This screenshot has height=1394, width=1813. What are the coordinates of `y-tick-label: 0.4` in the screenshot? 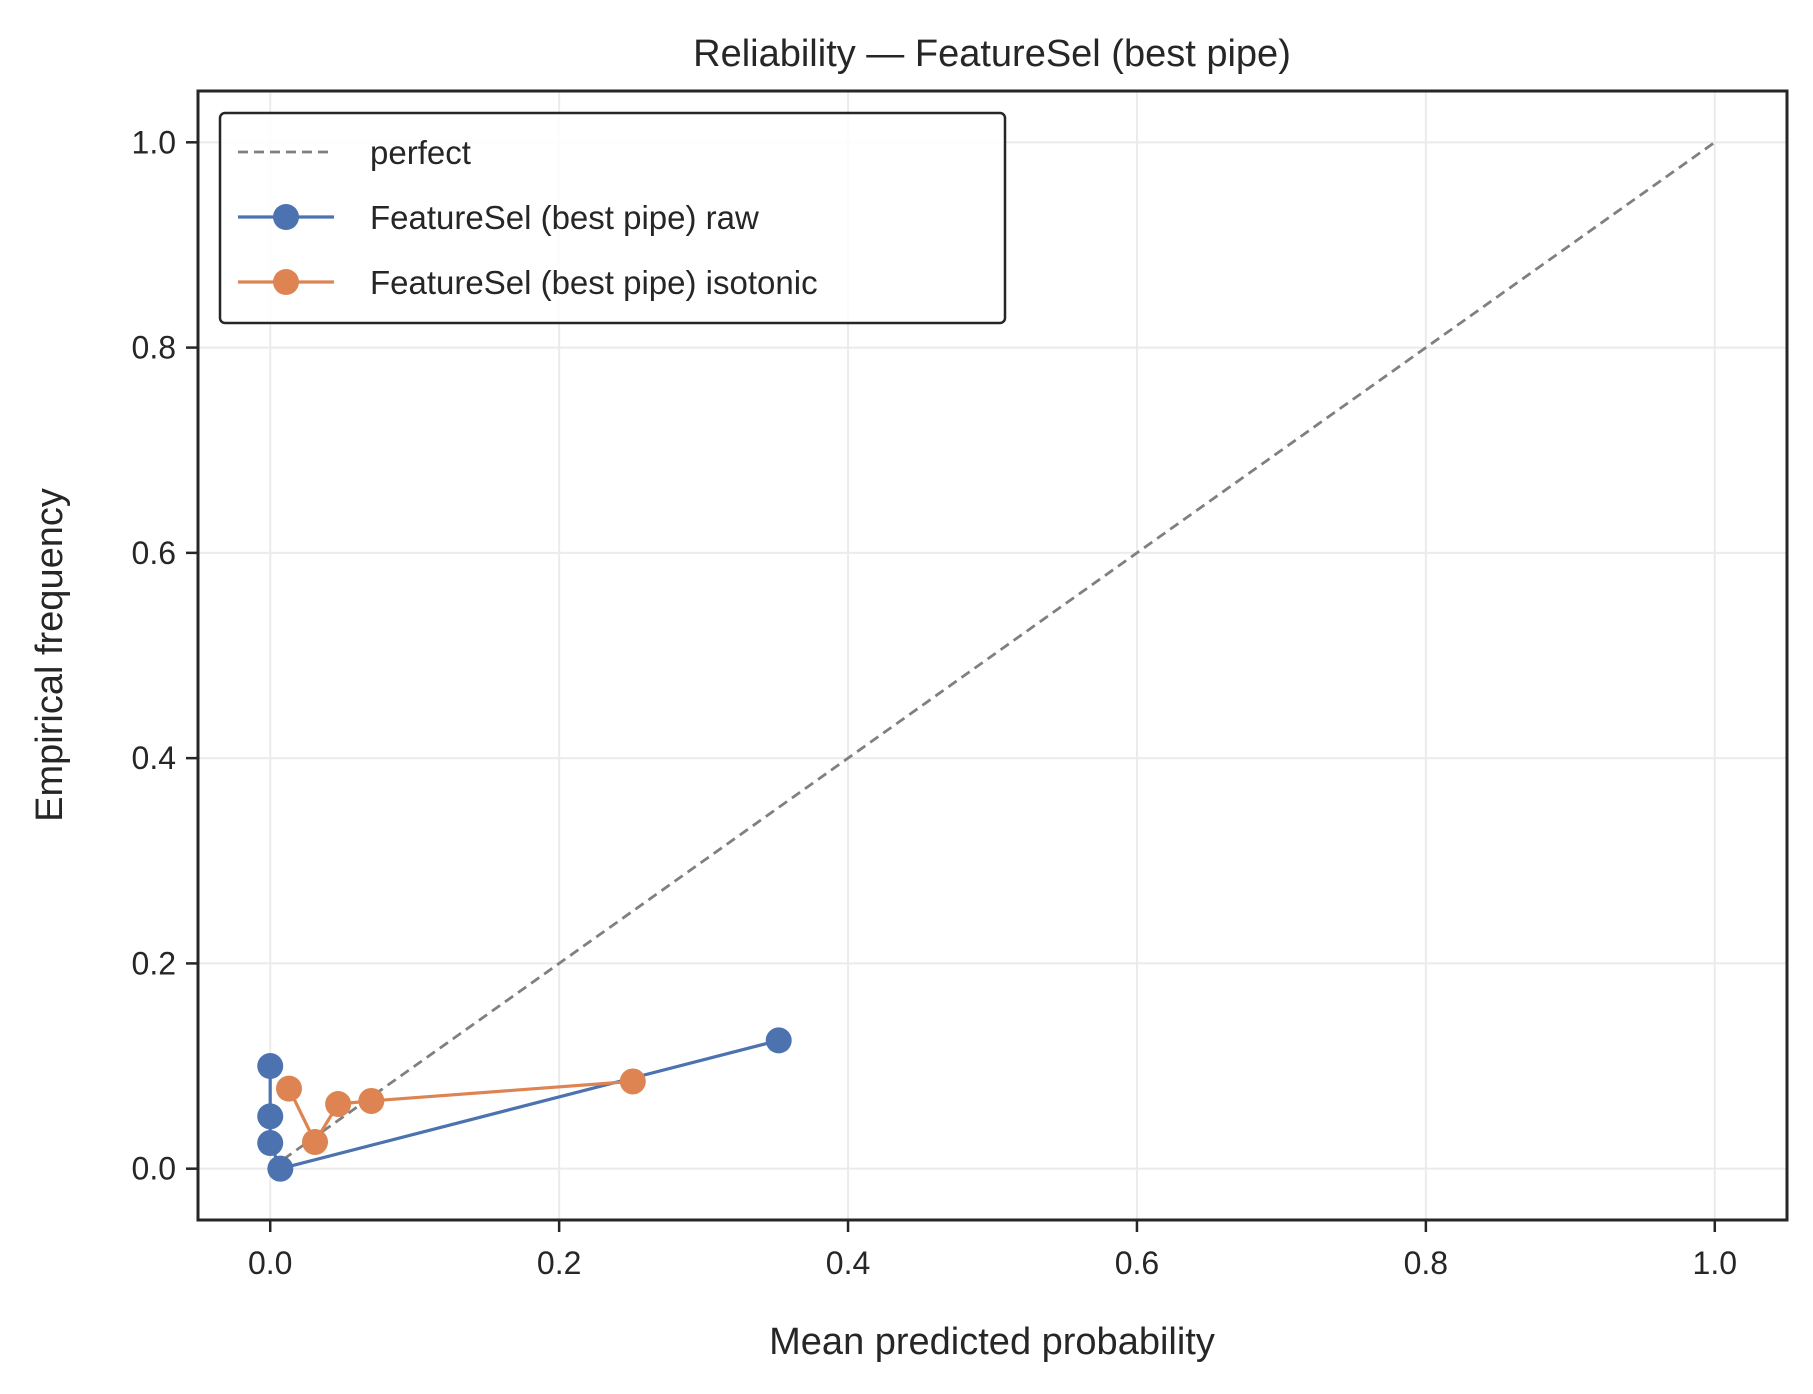 It's located at (154, 758).